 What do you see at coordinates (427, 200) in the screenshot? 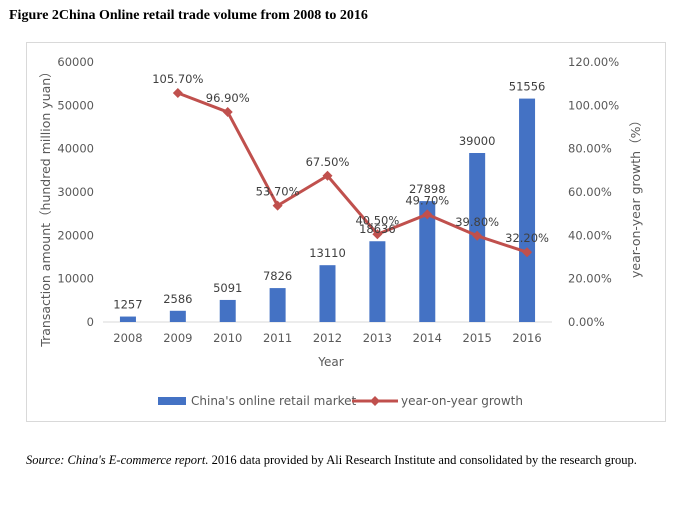
I see `line-data-label: 49.70%` at bounding box center [427, 200].